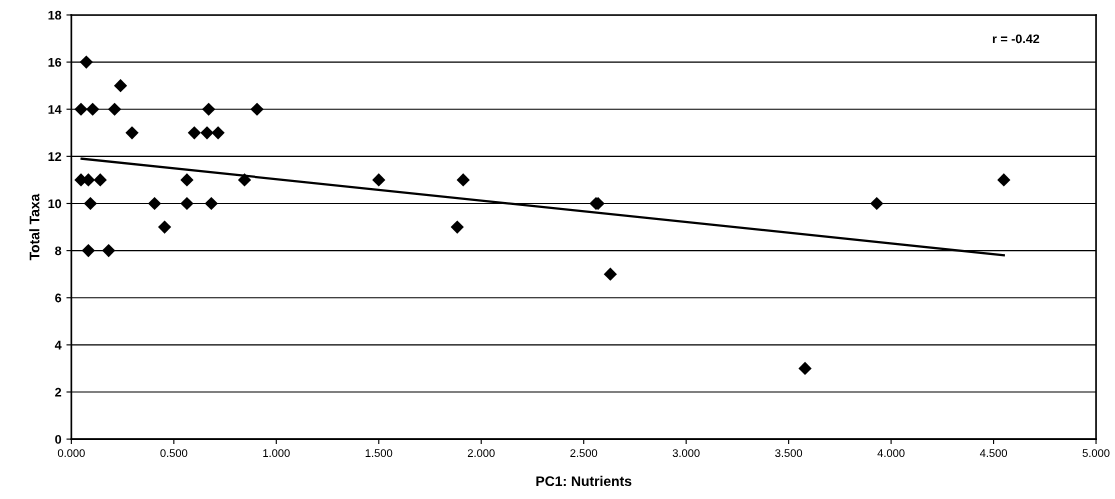 The image size is (1115, 499). I want to click on x-tick-label: 1.000, so click(276, 453).